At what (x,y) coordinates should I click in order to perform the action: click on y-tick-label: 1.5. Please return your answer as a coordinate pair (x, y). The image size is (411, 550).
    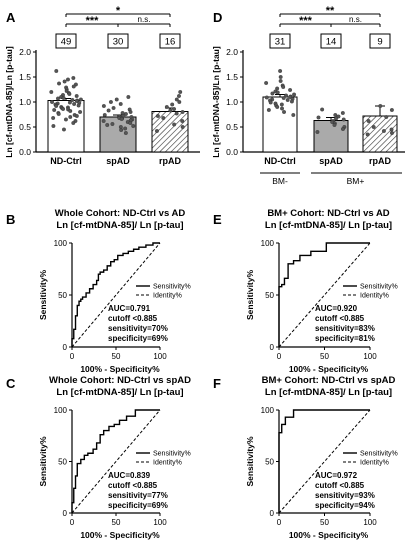
    Looking at the image, I should click on (25, 77).